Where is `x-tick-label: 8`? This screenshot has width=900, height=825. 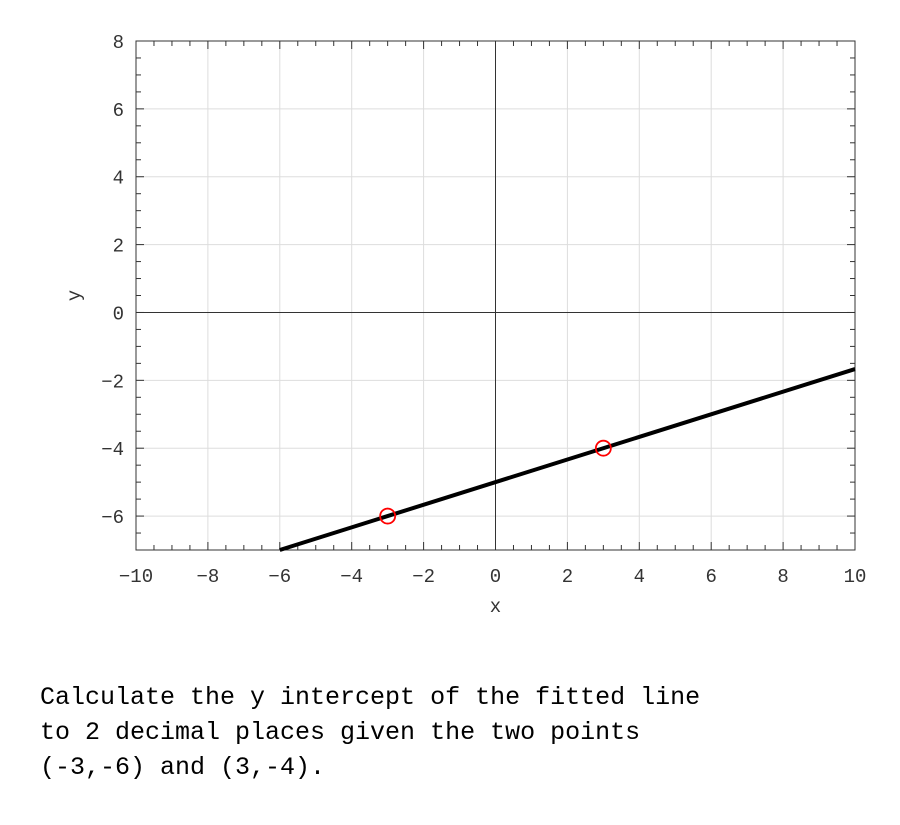
x-tick-label: 8 is located at coordinates (782, 577).